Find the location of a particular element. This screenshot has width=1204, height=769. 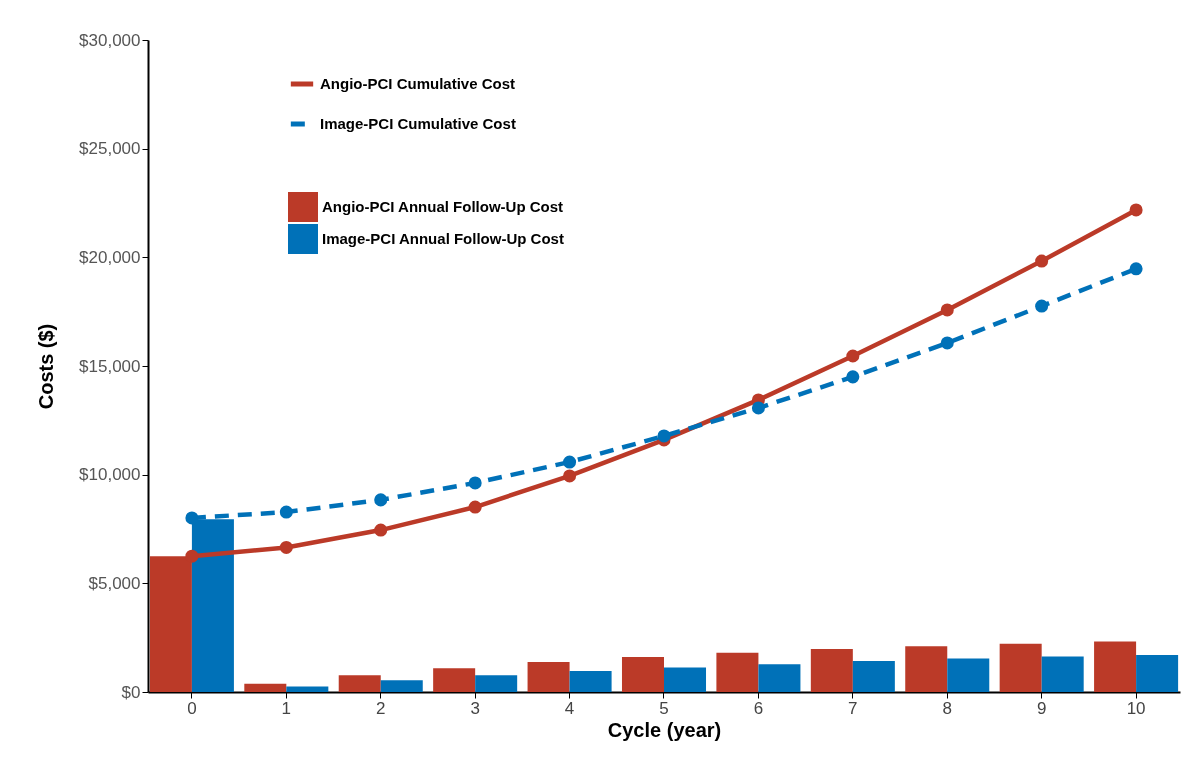

x-axis-title: Cycle (year) is located at coordinates (664, 729).